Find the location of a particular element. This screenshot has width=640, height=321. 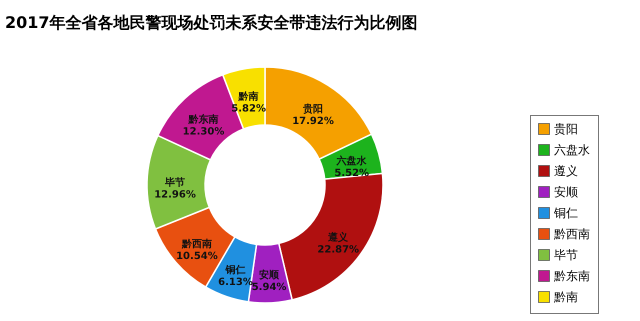

slice-label: 贵阳 is located at coordinates (313, 108).